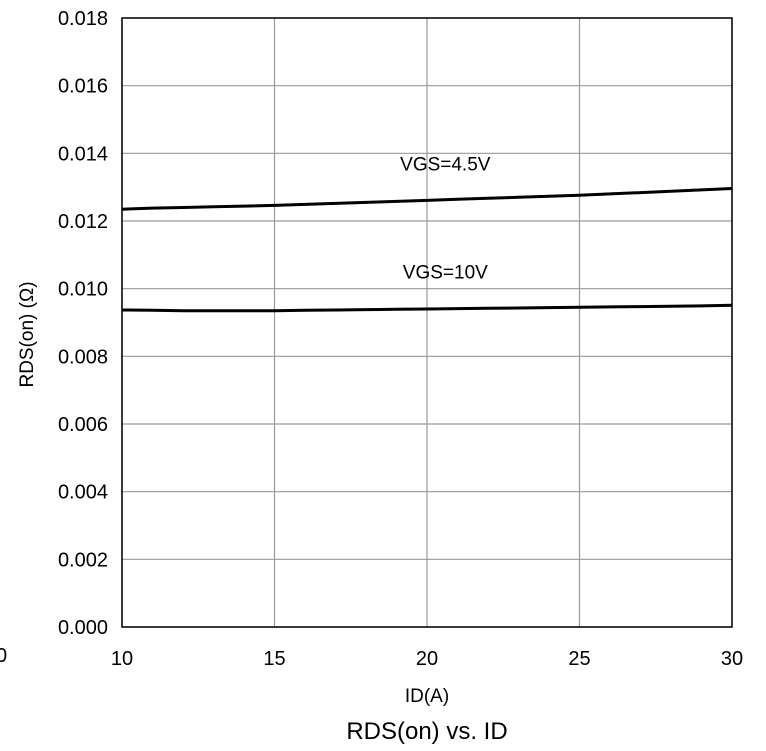 The width and height of the screenshot is (766, 751). I want to click on x-tick-label-1: 15, so click(274, 659).